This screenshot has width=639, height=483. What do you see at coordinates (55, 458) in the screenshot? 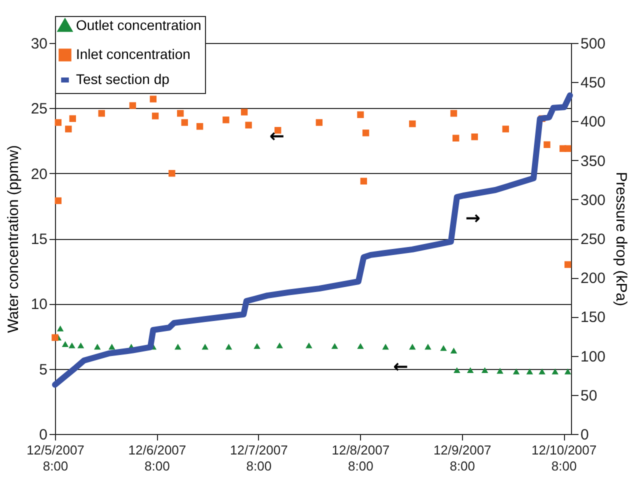
I see `x-tick-label: 12/5/2007 8:00` at bounding box center [55, 458].